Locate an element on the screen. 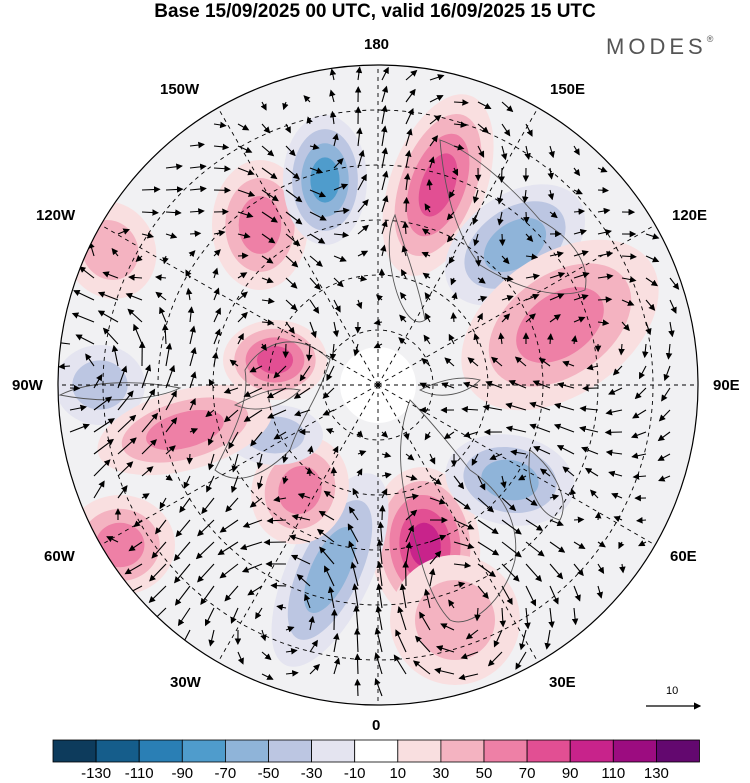  colorbar-tick-label: 110 is located at coordinates (613, 773).